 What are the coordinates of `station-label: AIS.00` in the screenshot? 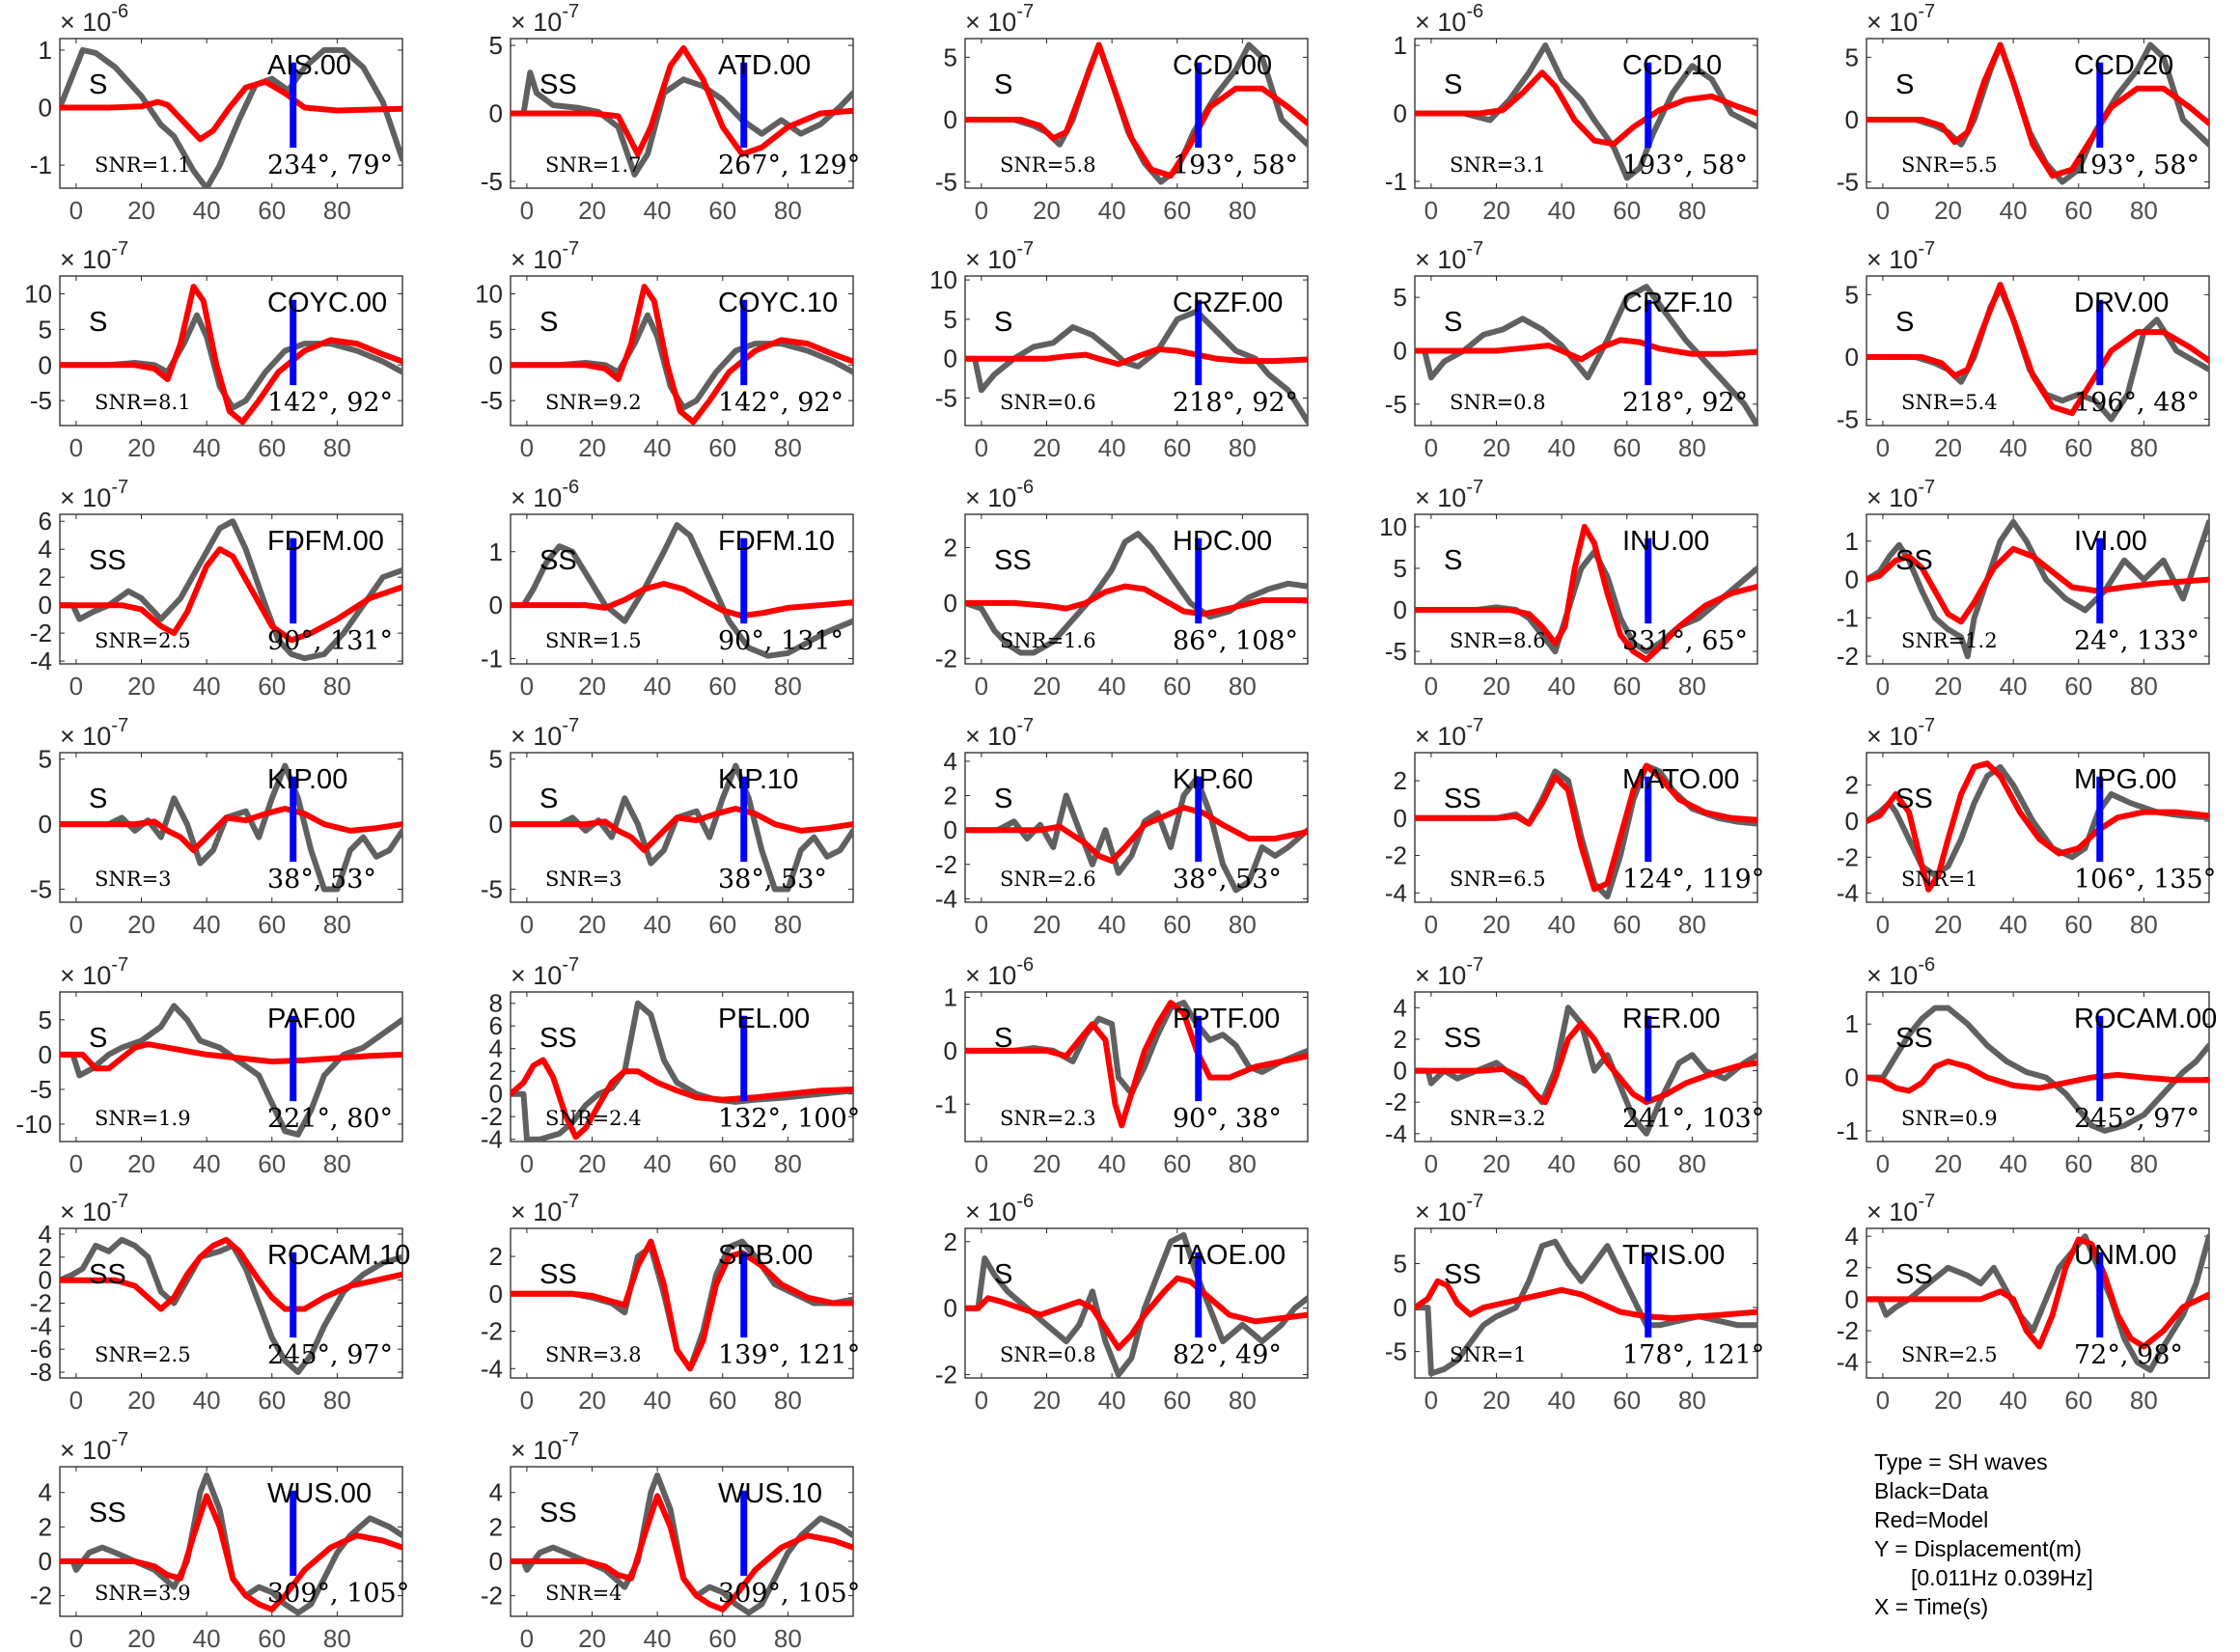 It's located at (309, 65).